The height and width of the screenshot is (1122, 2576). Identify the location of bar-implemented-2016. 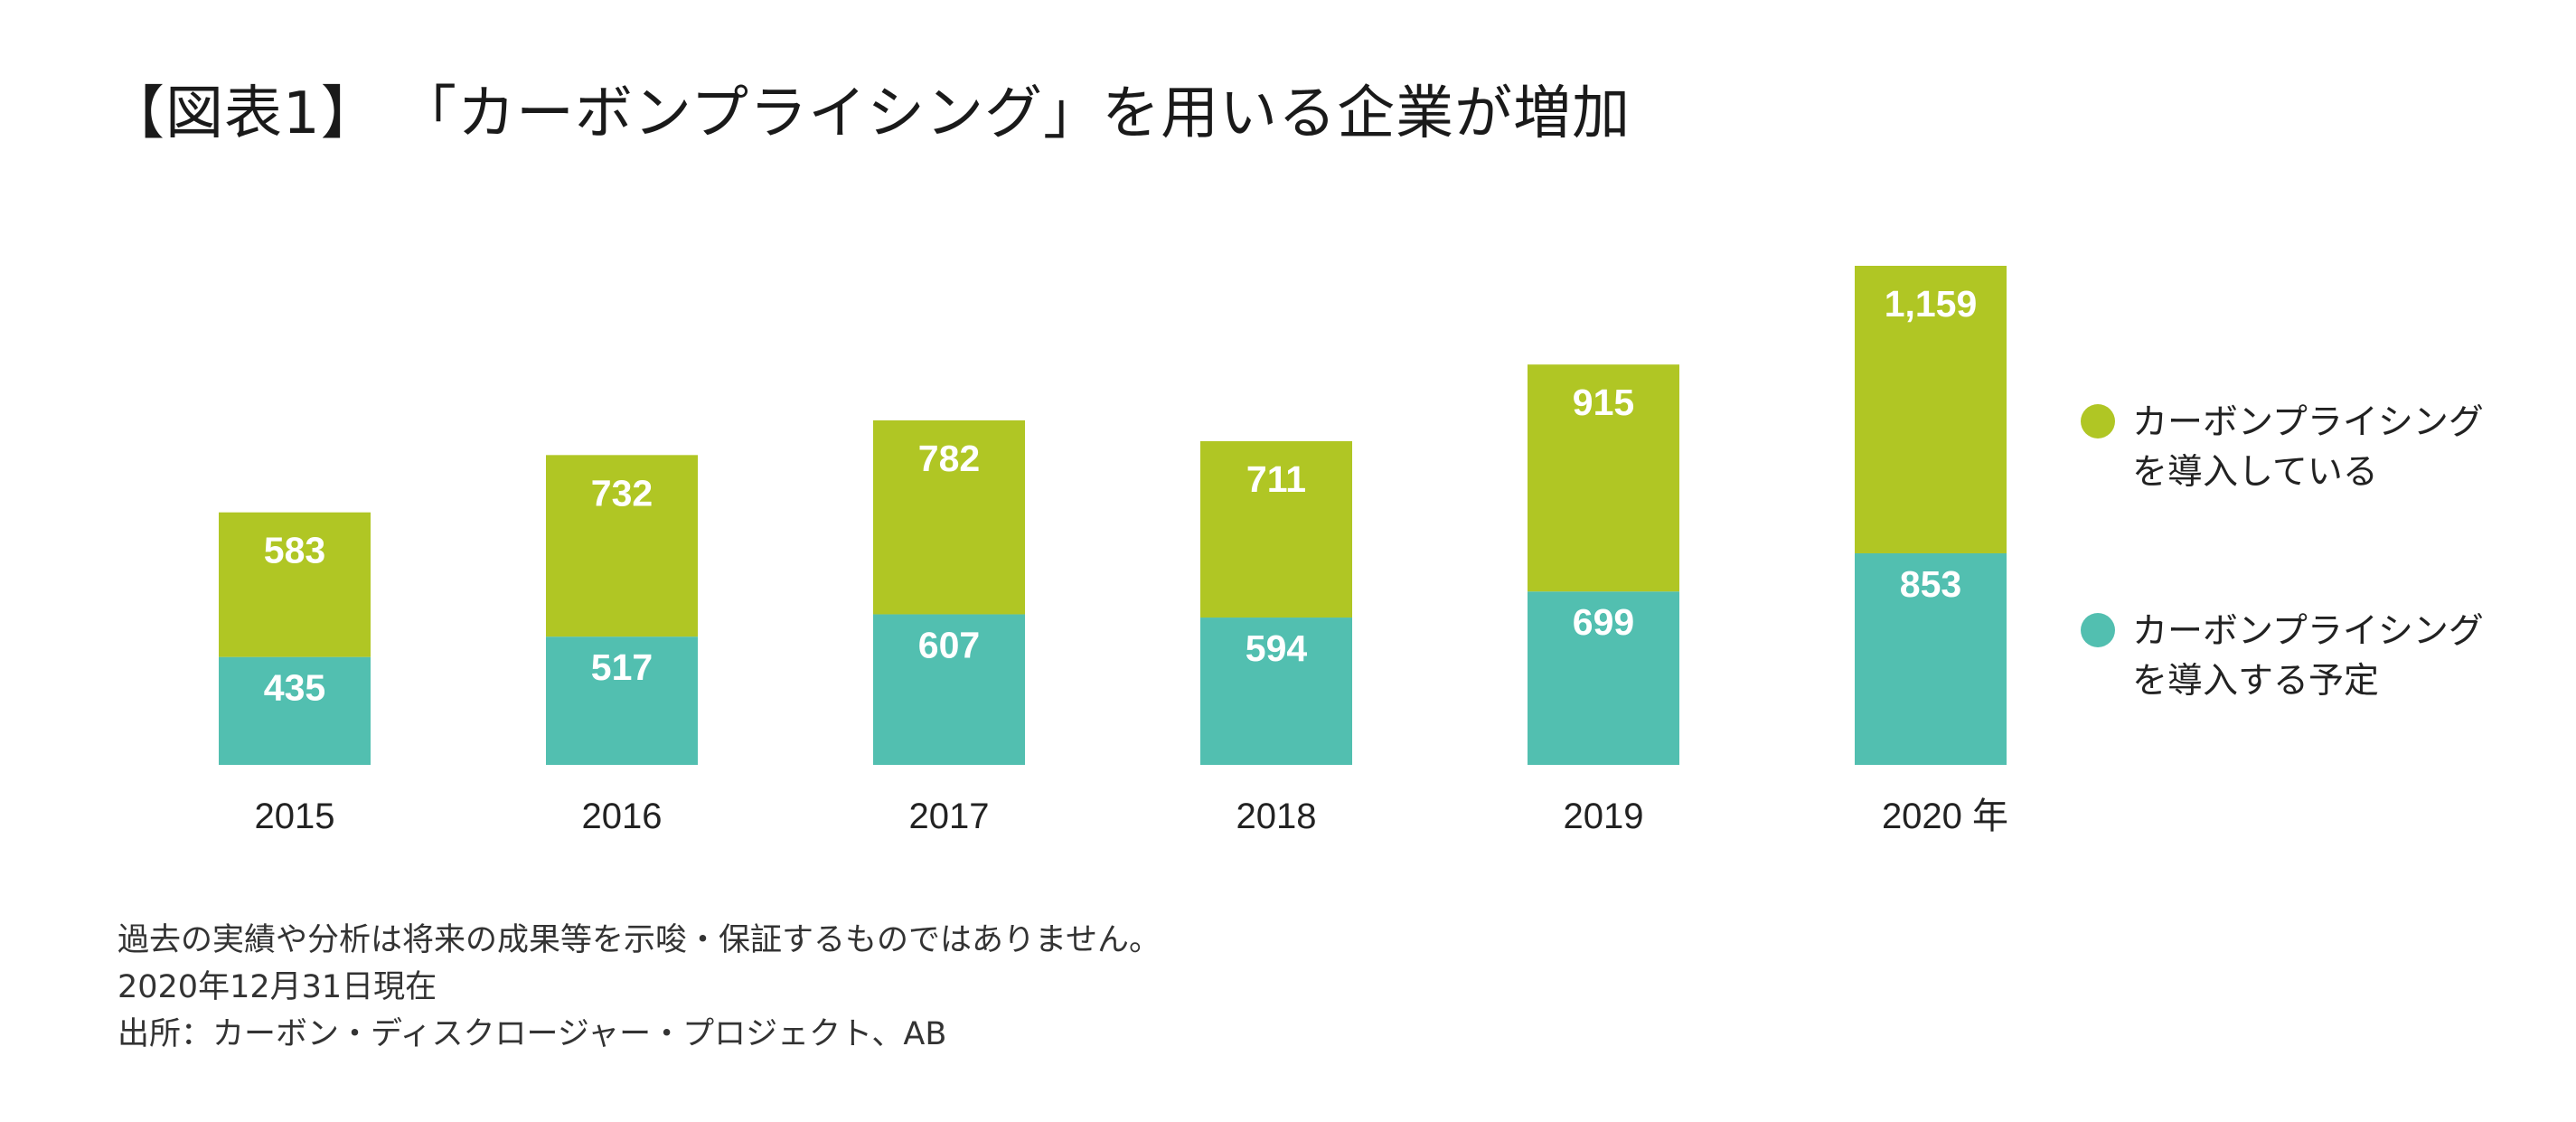
(622, 546).